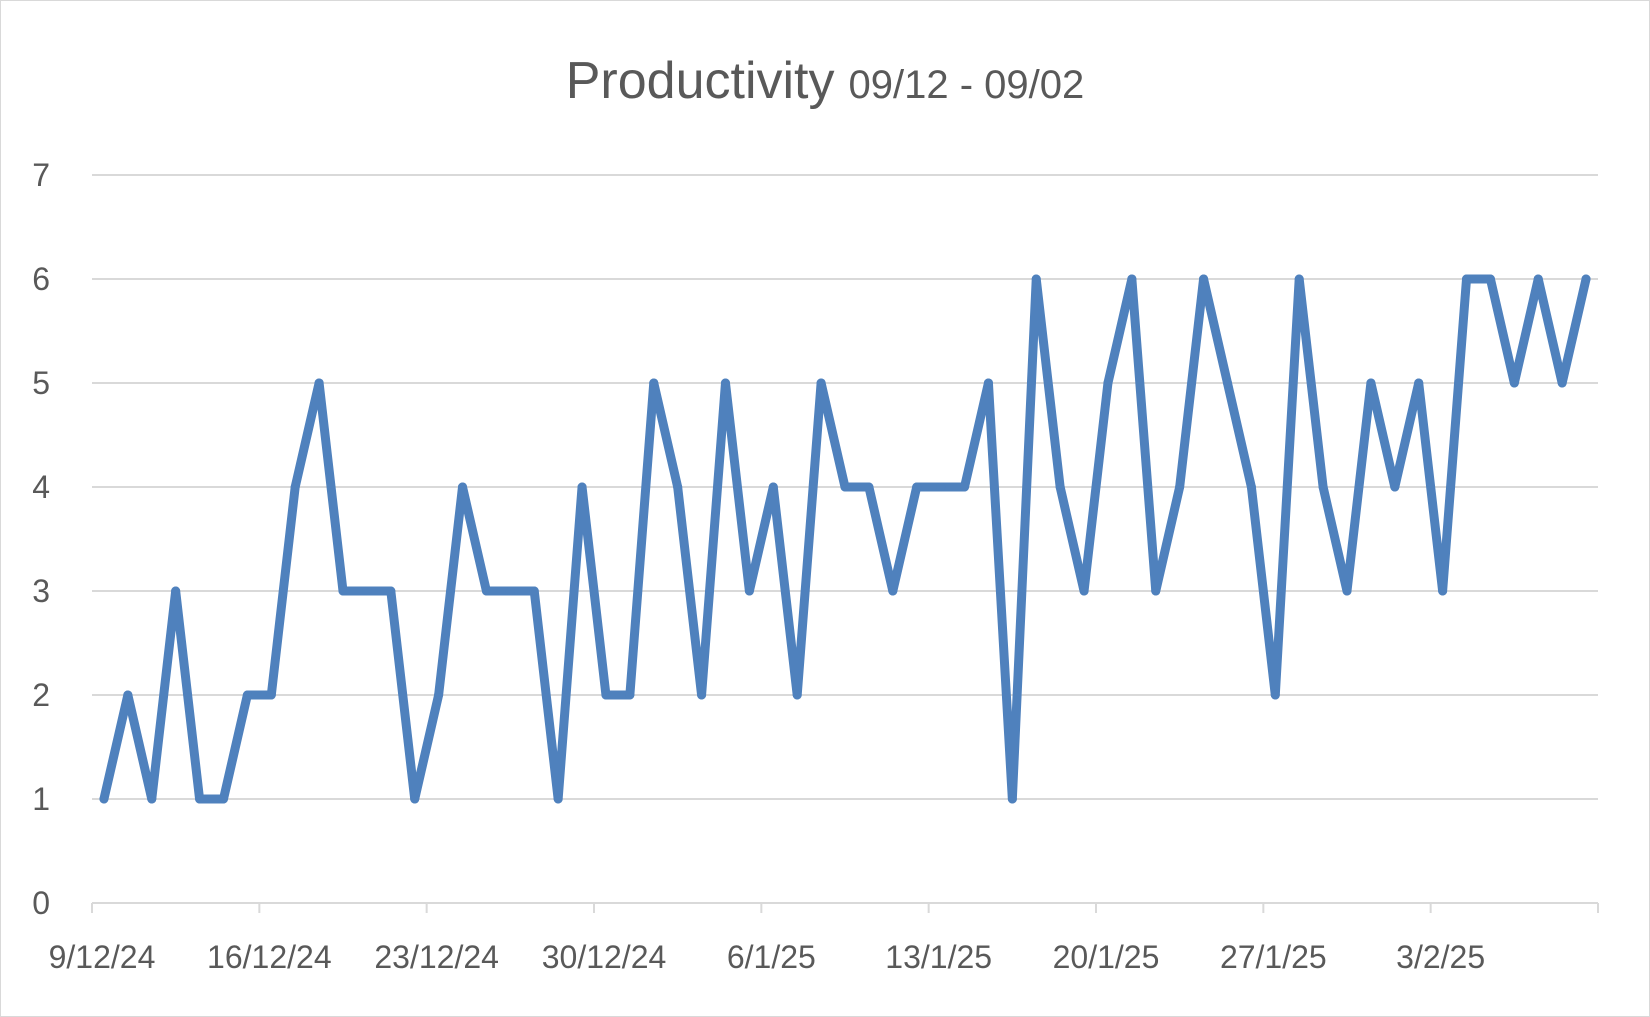 This screenshot has width=1650, height=1017. What do you see at coordinates (41, 175) in the screenshot?
I see `y-tick-label: 7` at bounding box center [41, 175].